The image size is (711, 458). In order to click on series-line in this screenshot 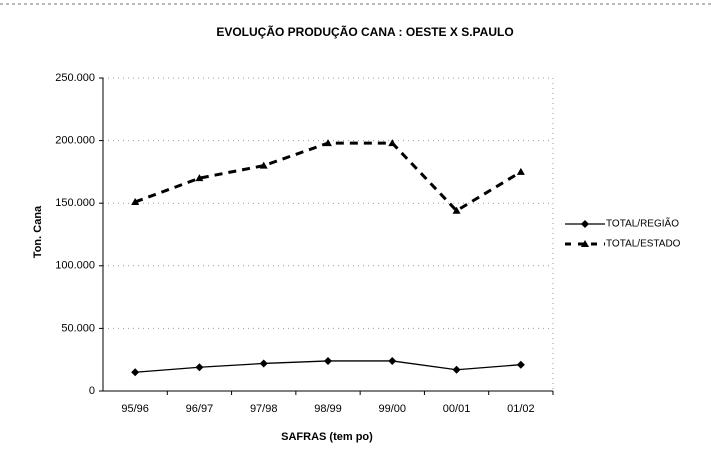, I will do `click(328, 177)`.